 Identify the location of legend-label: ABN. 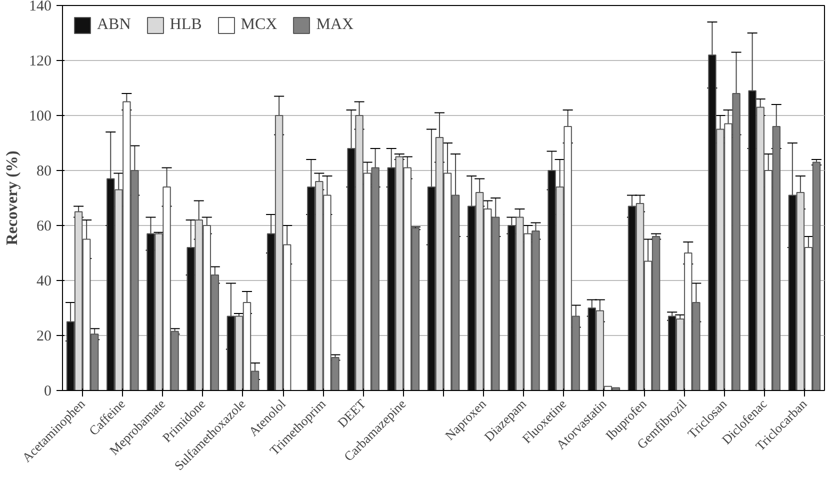
(114, 25).